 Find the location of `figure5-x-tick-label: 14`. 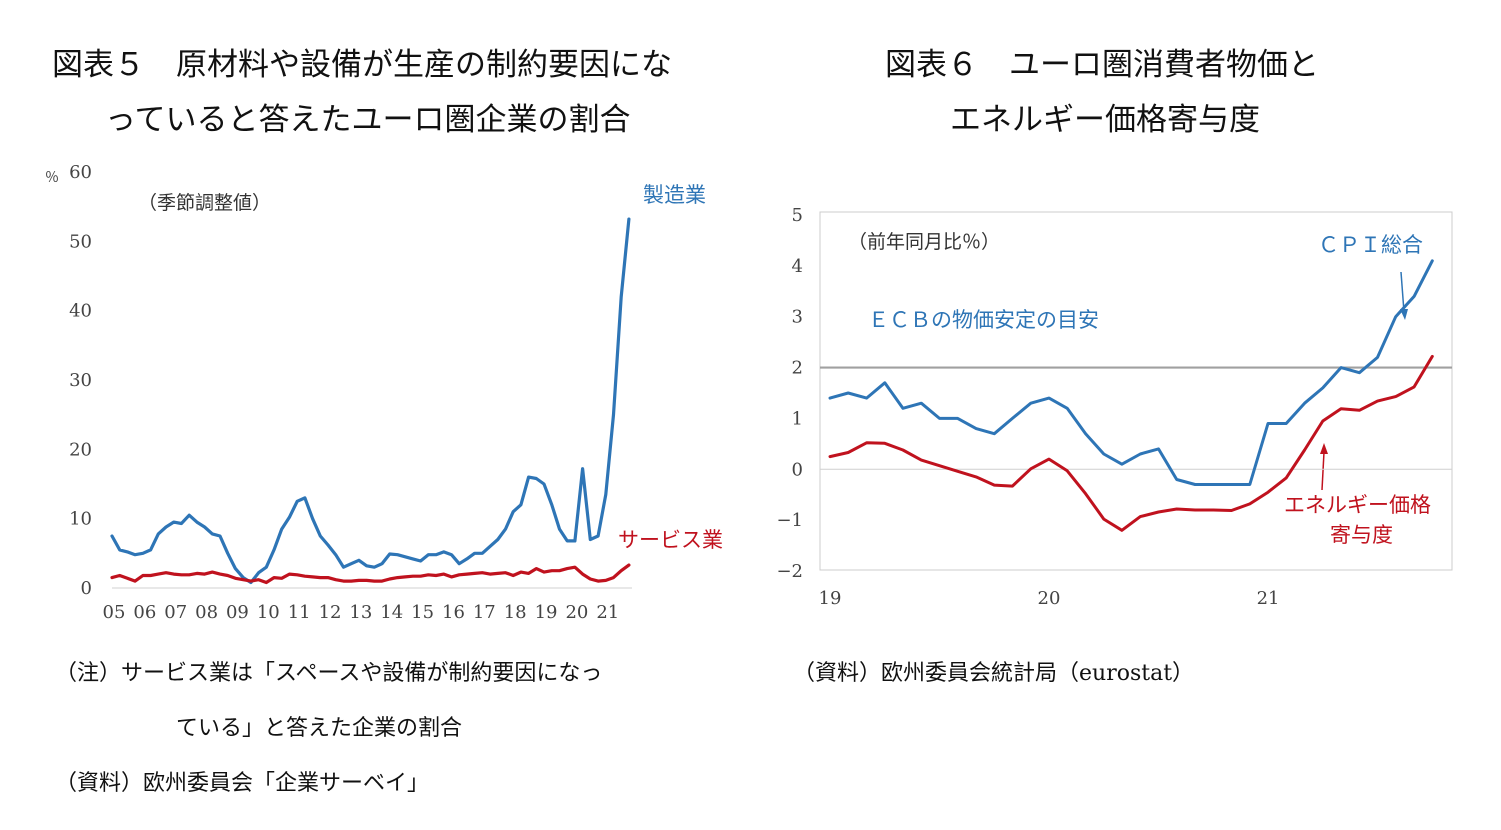

figure5-x-tick-label: 14 is located at coordinates (391, 612).